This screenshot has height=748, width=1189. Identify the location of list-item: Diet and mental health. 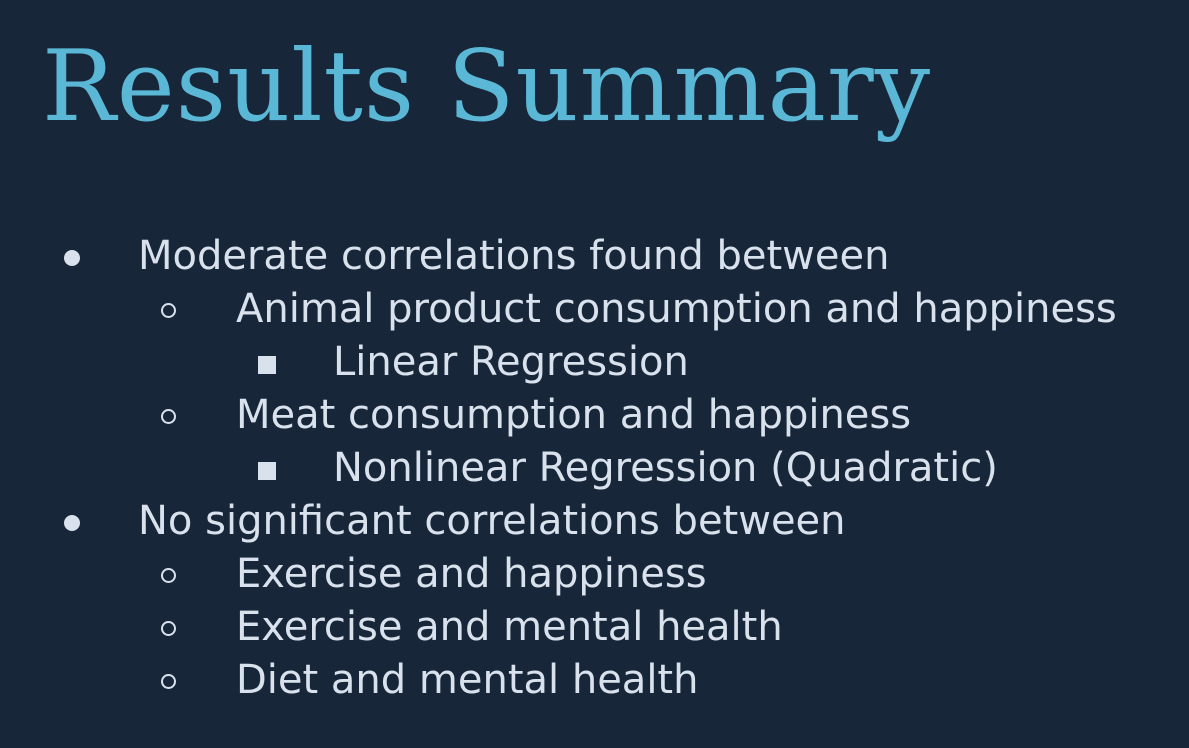
(594, 680).